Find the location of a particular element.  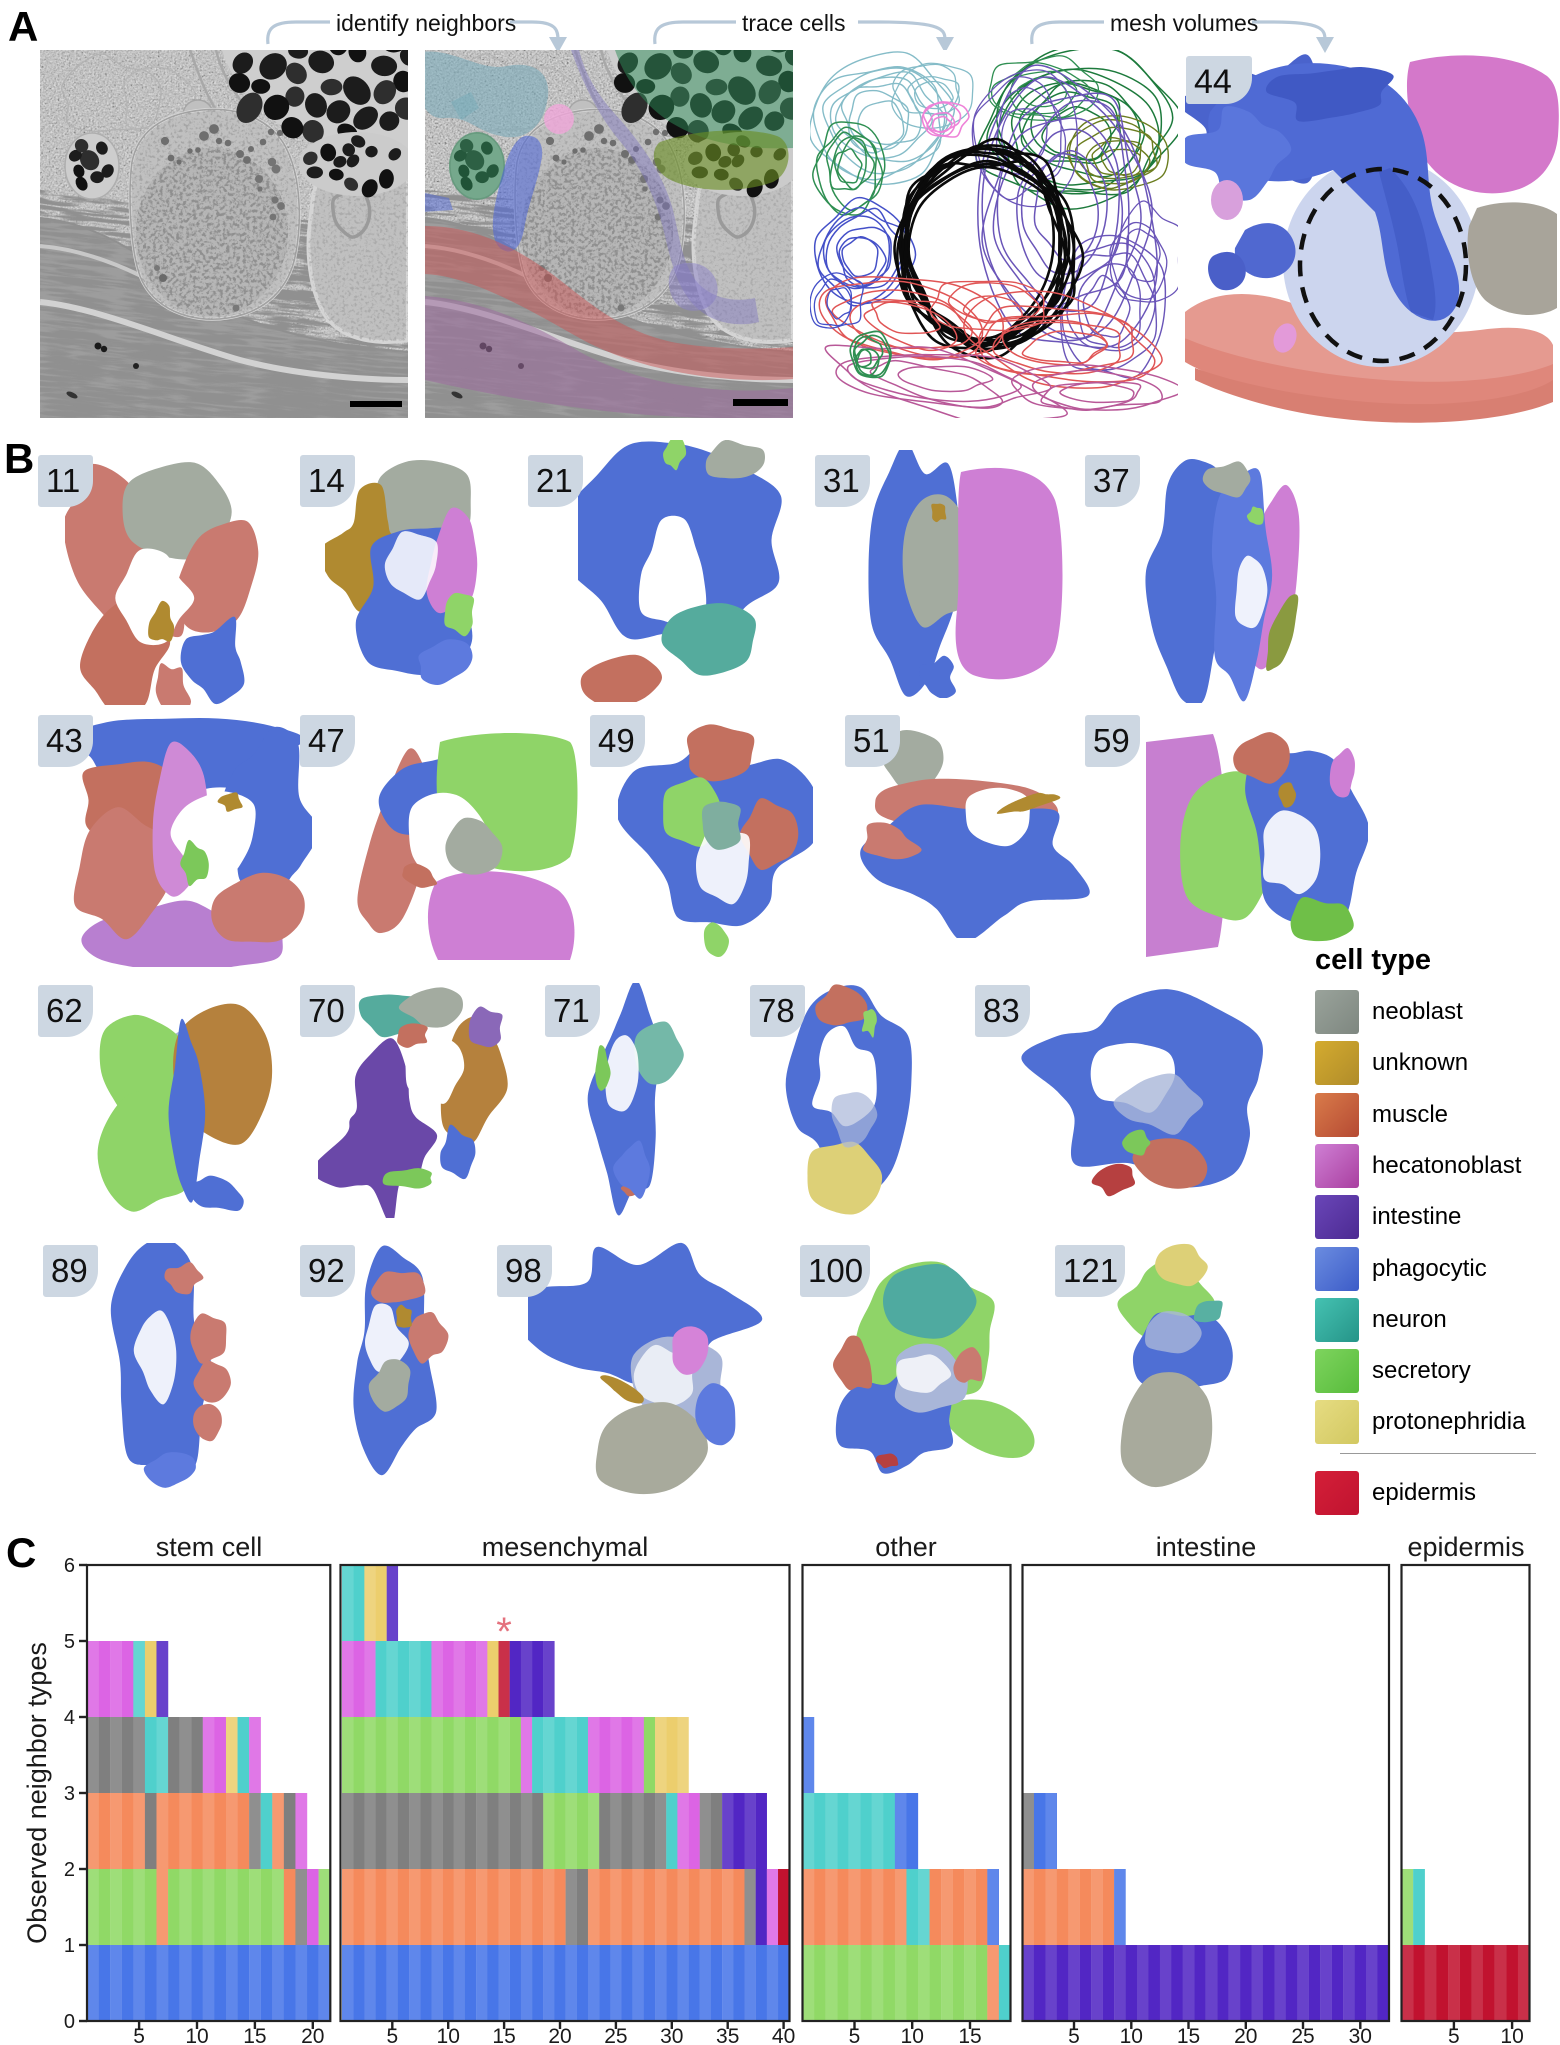

svg-text: other is located at coordinates (906, 1547).